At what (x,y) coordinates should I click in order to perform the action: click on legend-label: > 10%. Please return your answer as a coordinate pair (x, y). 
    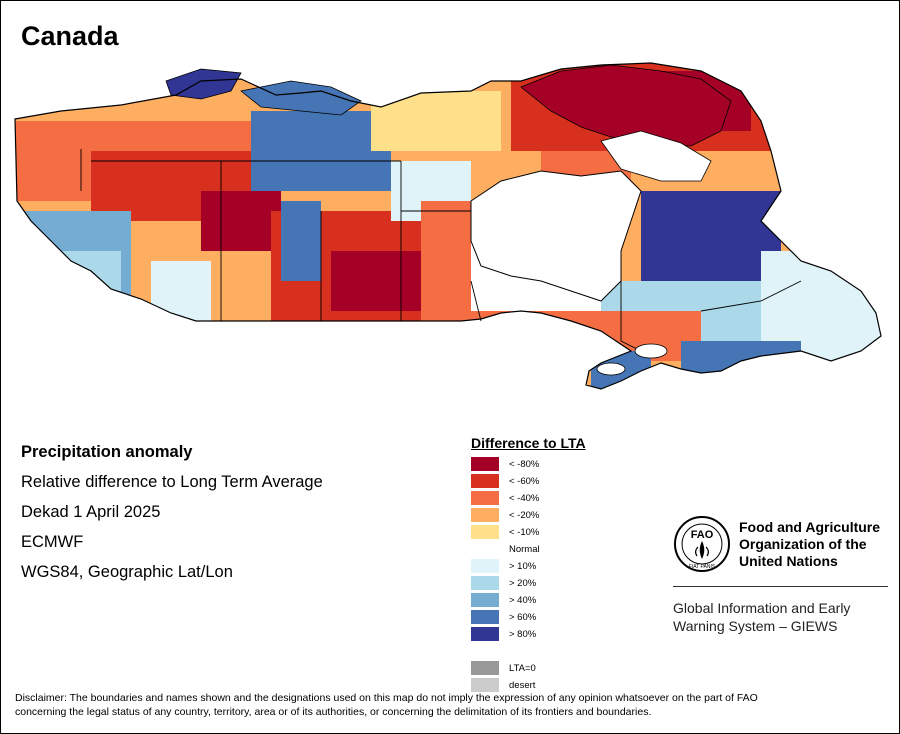
    Looking at the image, I should click on (523, 566).